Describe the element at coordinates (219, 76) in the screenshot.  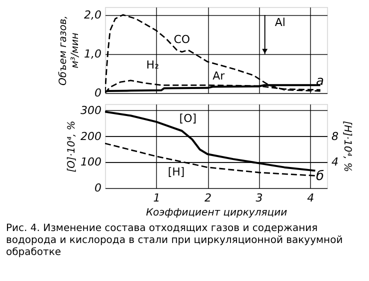
I see `series-label: Ar` at that location.